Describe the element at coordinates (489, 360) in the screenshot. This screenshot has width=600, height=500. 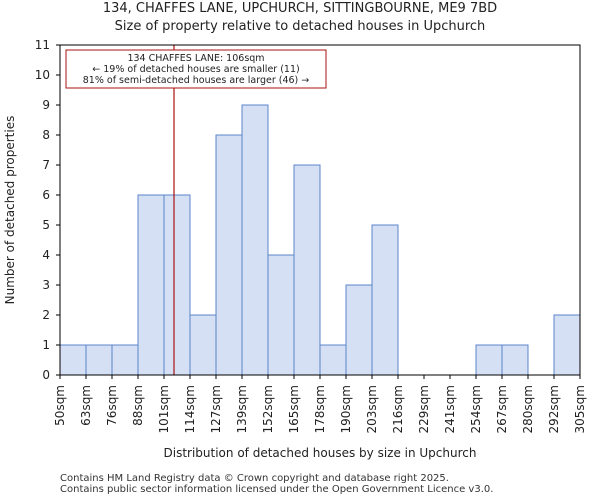
I see `bar-254sqm` at that location.